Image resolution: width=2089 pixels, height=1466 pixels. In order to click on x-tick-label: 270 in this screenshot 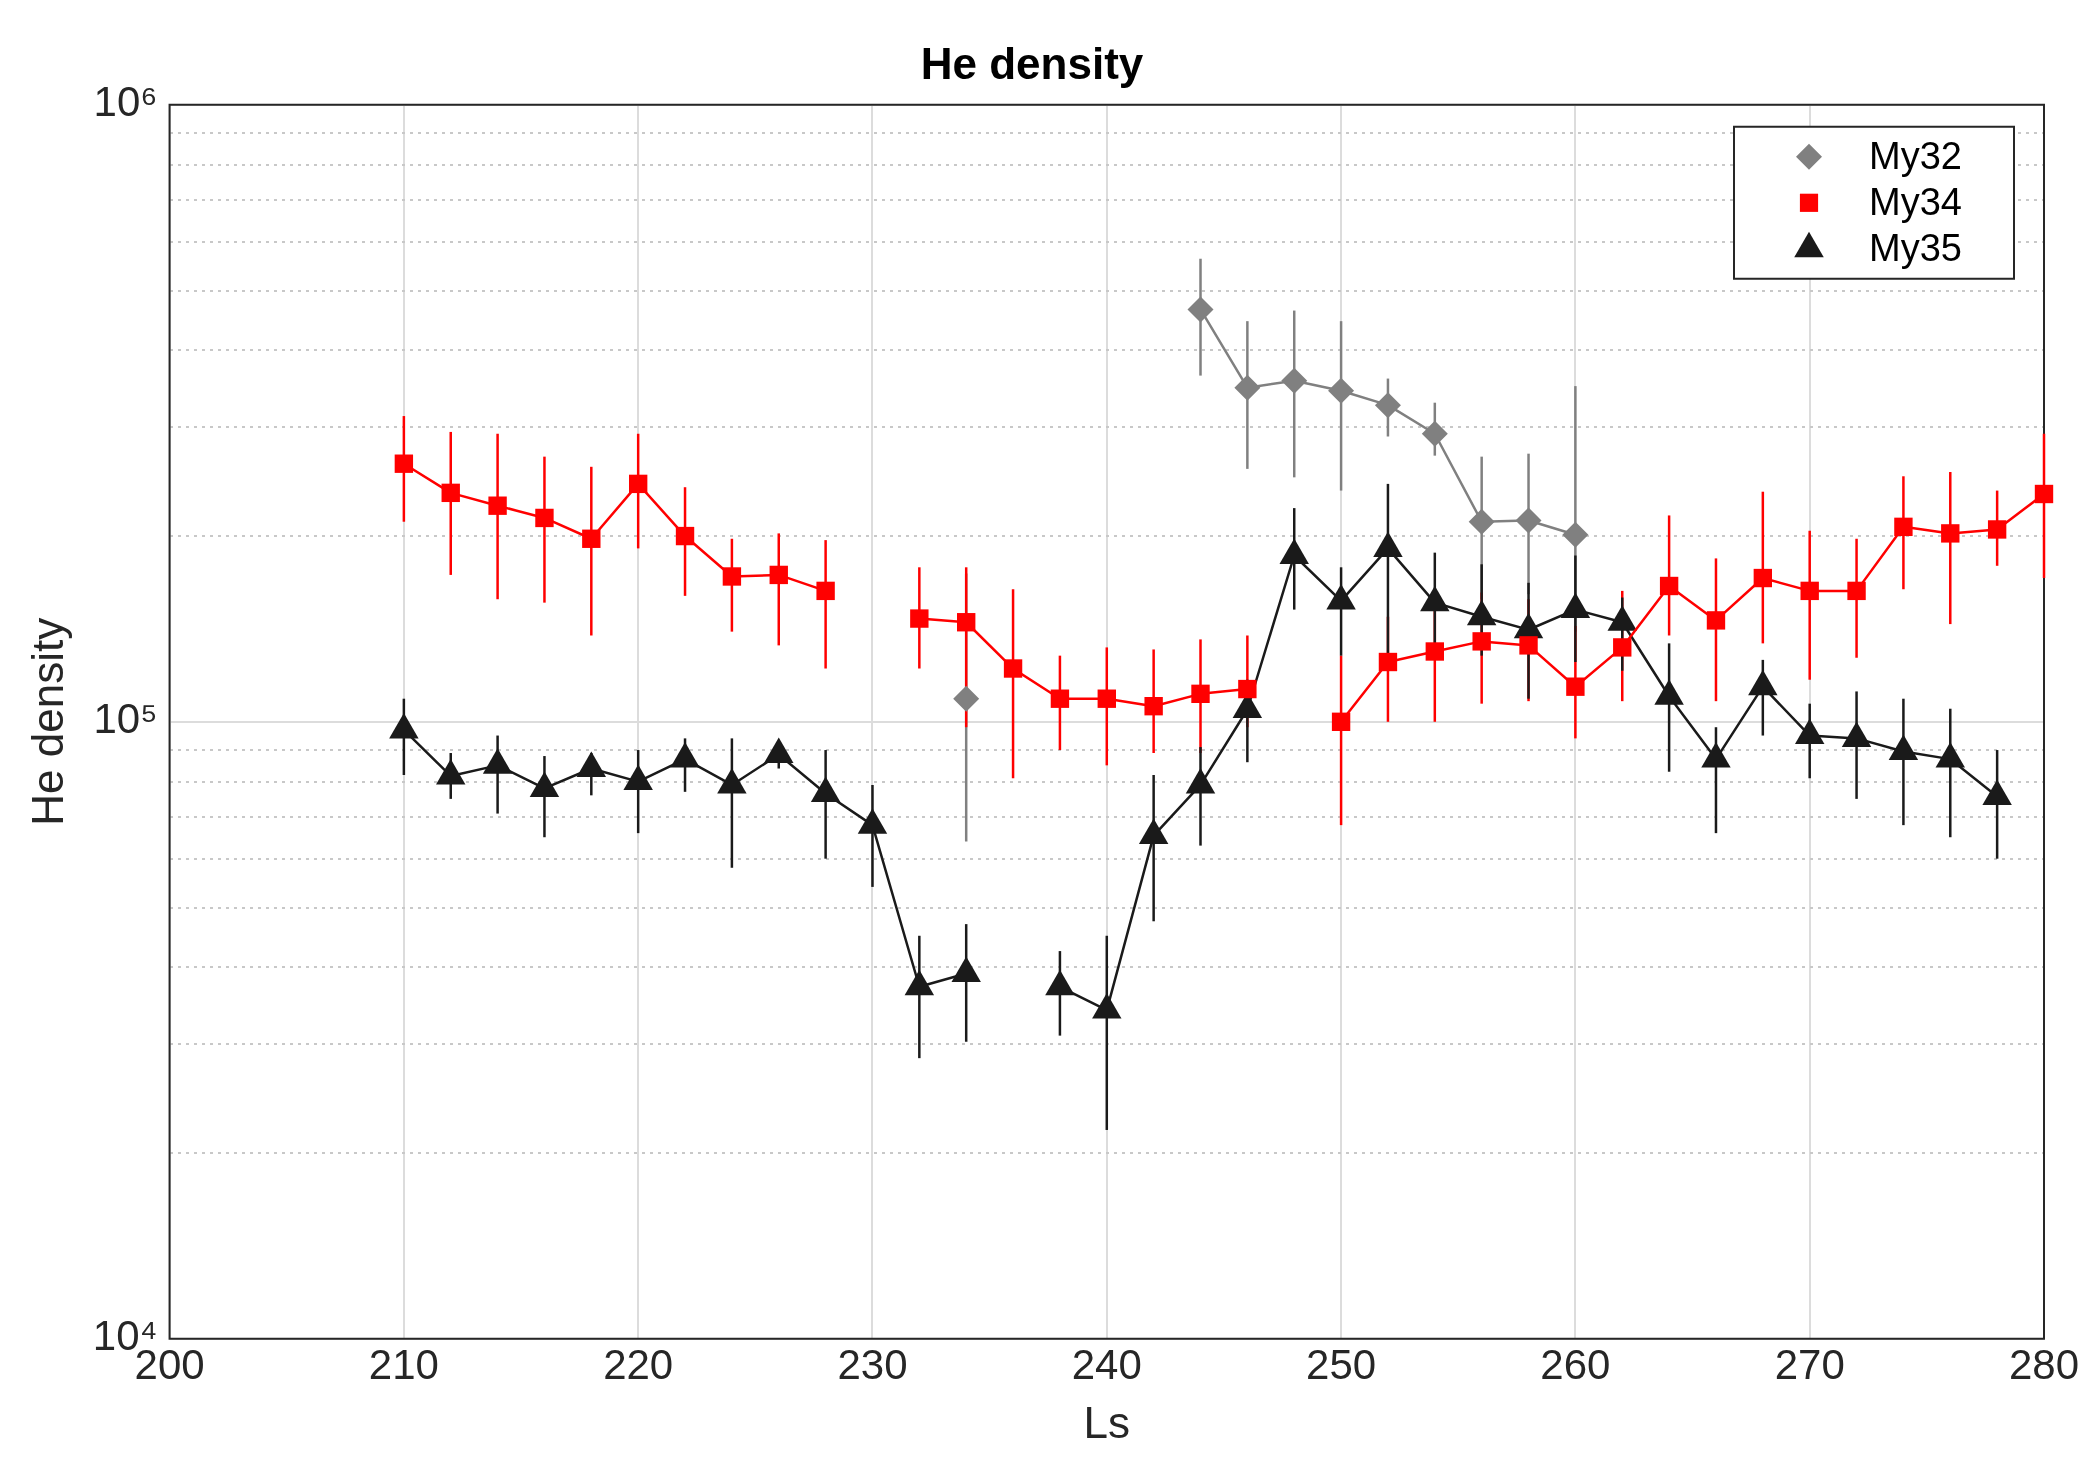, I will do `click(1809, 1364)`.